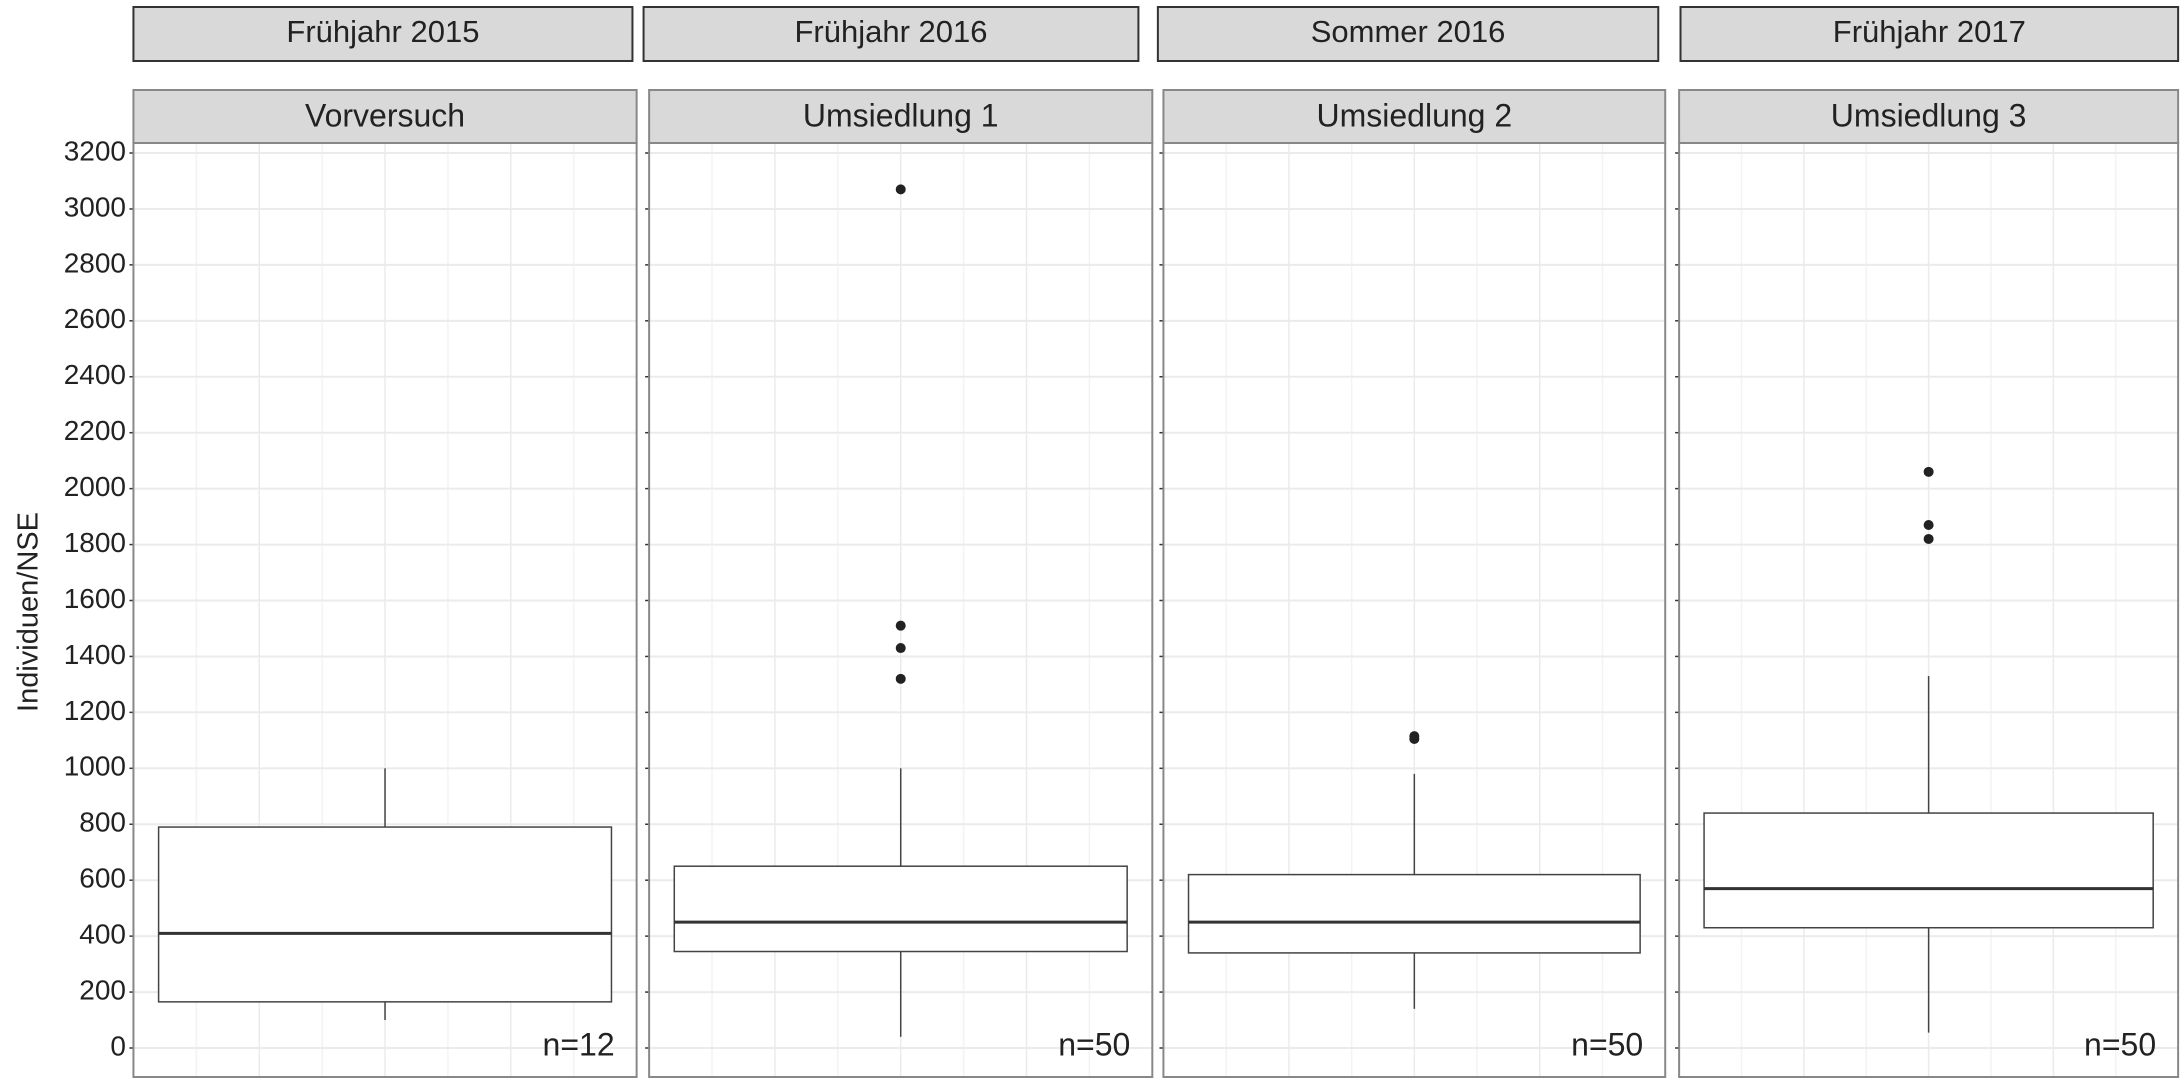 The image size is (2180, 1078). What do you see at coordinates (95, 486) in the screenshot?
I see `y-tick-label: 2000` at bounding box center [95, 486].